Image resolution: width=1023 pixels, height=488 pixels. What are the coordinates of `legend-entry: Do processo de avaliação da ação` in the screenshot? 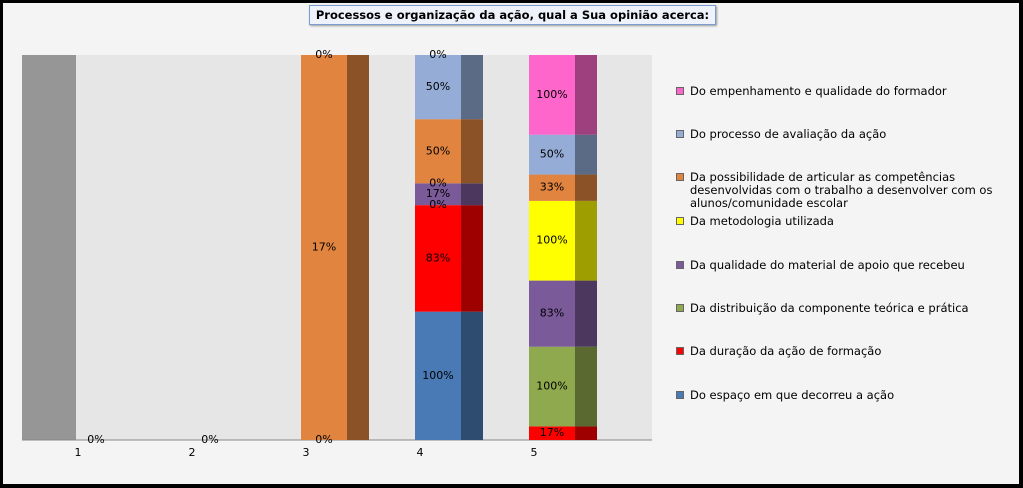 It's located at (844, 134).